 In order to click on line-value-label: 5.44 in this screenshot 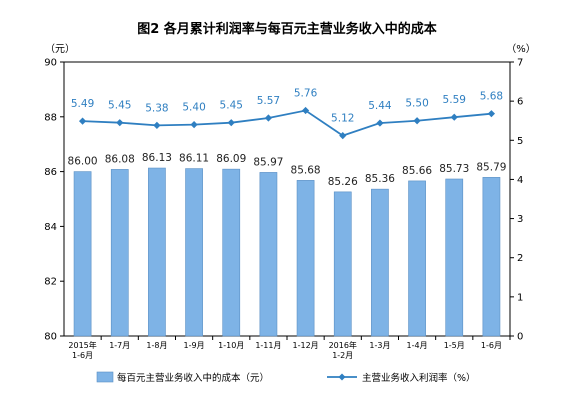, I will do `click(380, 106)`.